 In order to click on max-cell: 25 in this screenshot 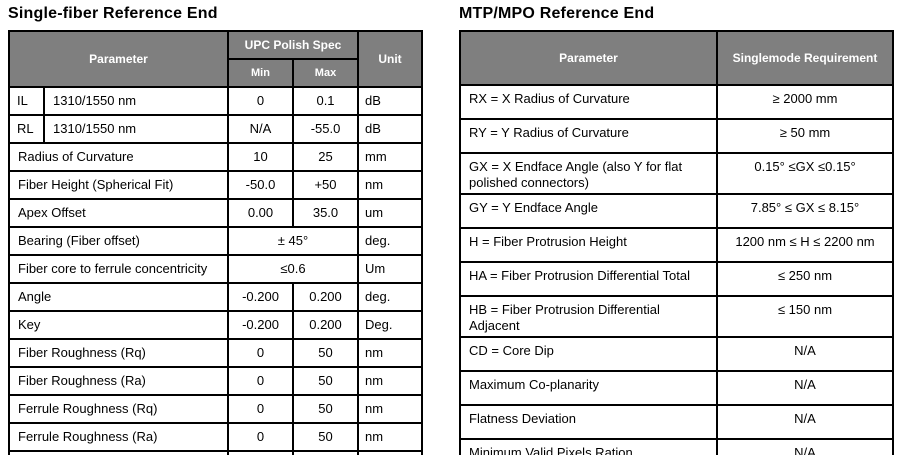, I will do `click(325, 157)`.